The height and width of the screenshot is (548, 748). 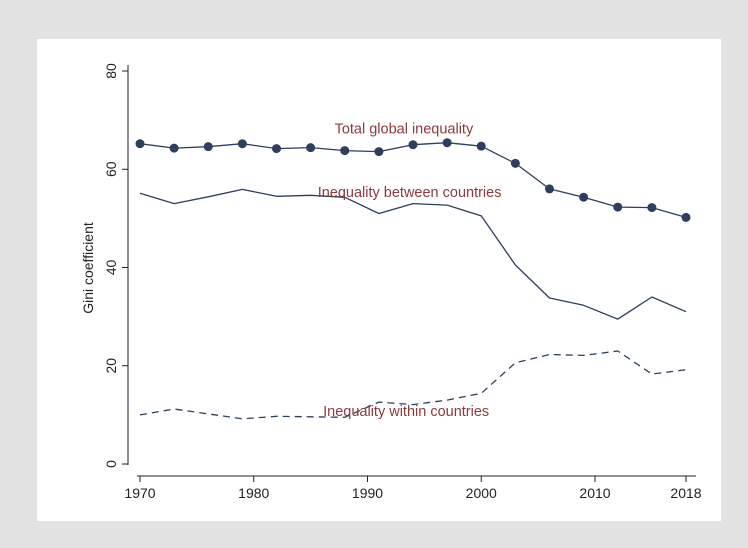 I want to click on y-tick-label: 80, so click(x=111, y=71).